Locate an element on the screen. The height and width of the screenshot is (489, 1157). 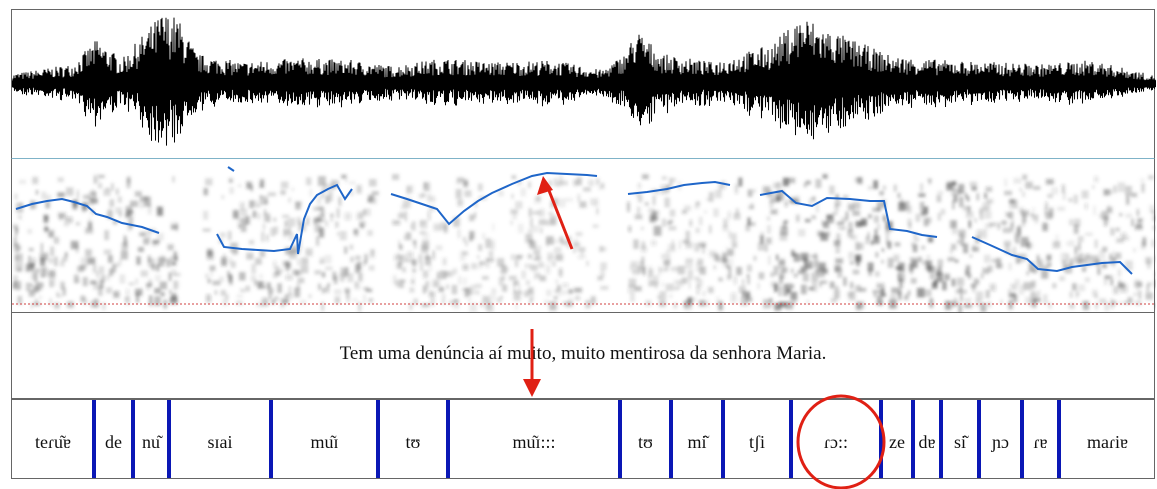
syllable-label: de is located at coordinates (113, 442).